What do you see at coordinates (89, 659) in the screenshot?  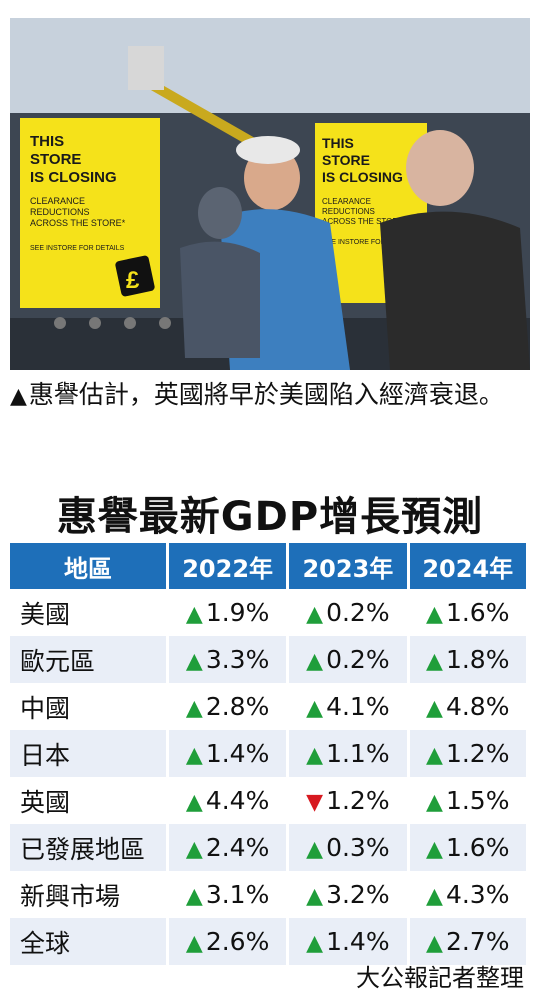 I see `region-cell: 歐元區` at bounding box center [89, 659].